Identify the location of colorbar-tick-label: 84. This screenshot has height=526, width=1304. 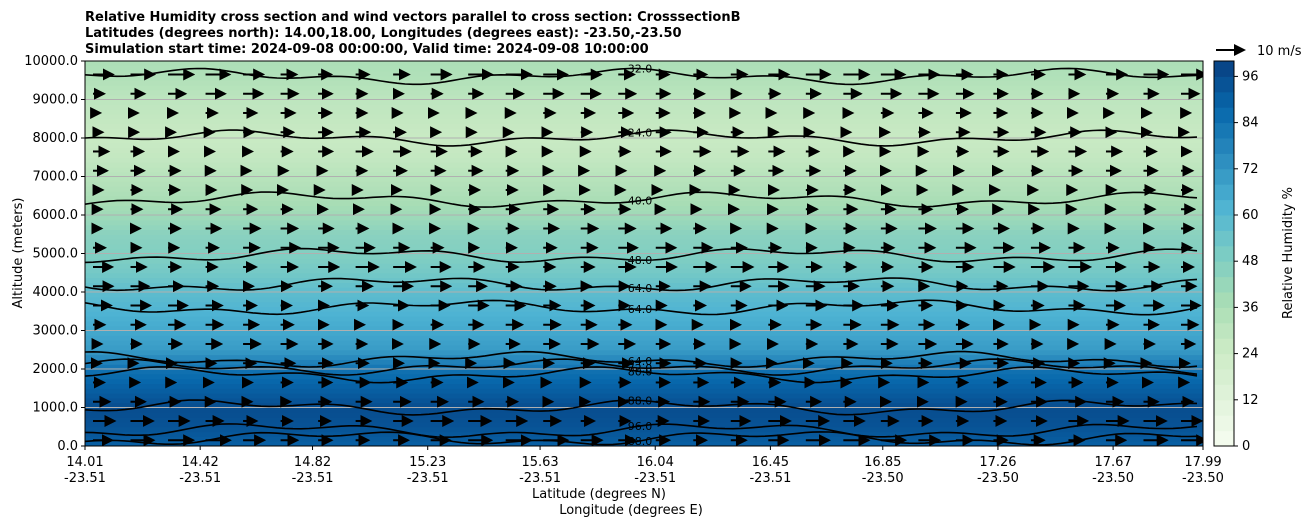
(1250, 123).